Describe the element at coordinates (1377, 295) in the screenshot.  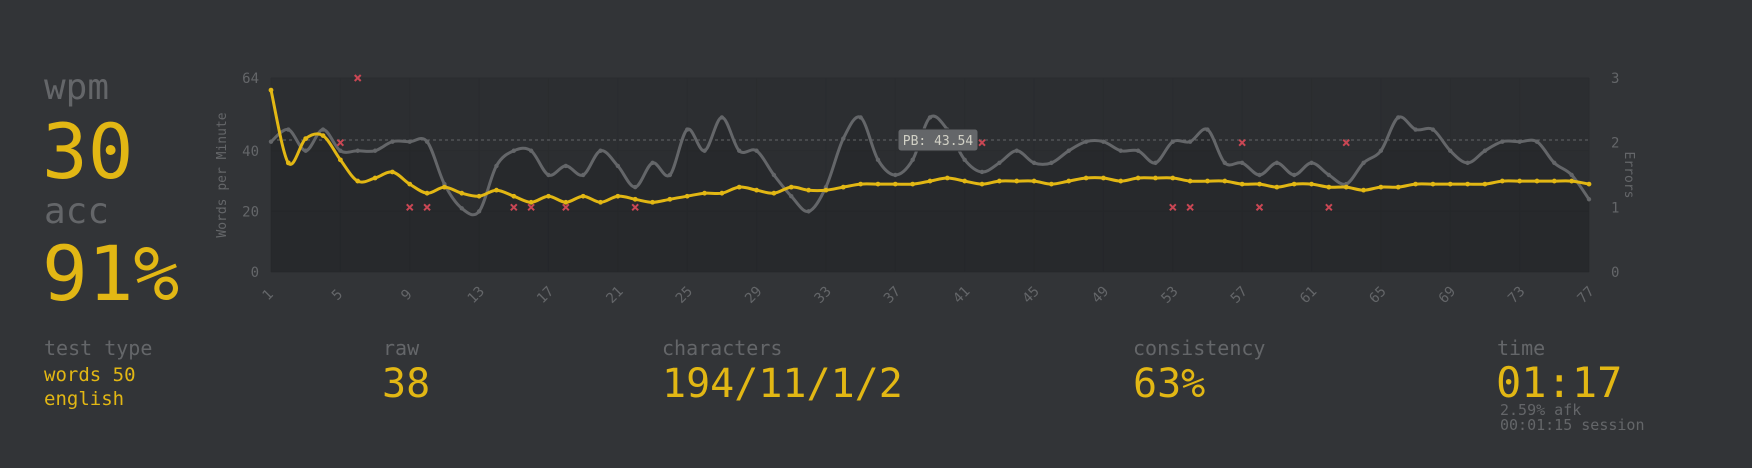
I see `x-tick-label: 65` at that location.